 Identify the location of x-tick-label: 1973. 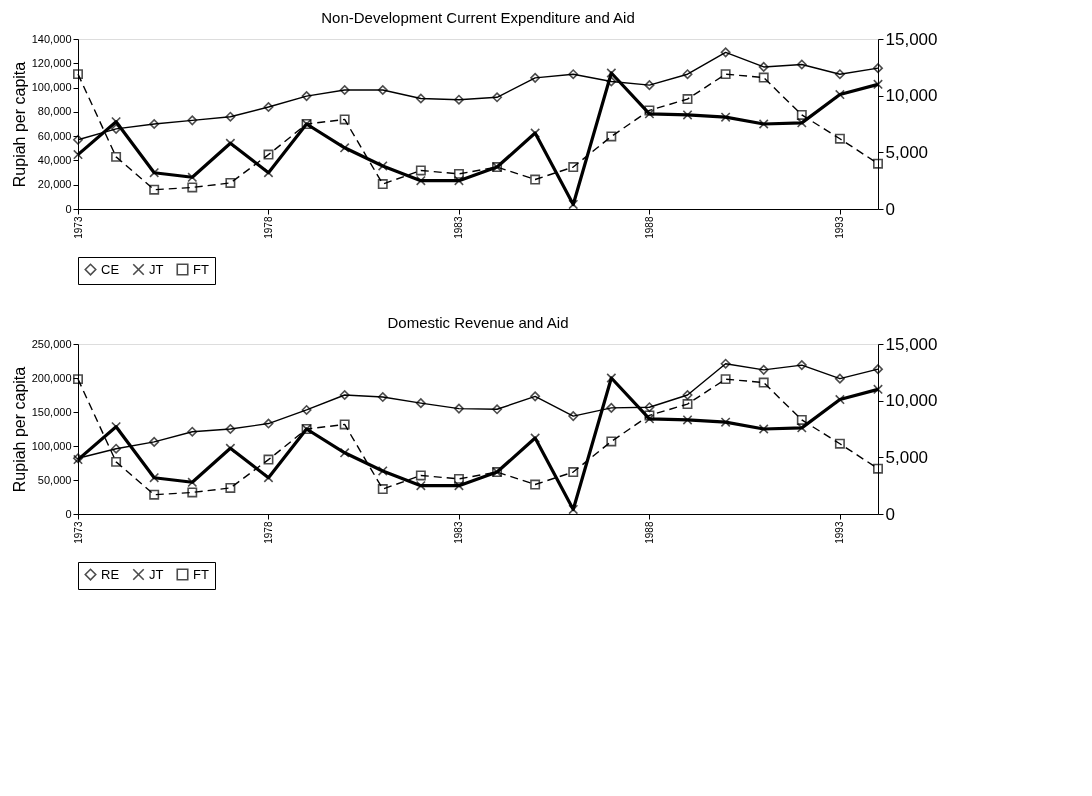
(78, 227).